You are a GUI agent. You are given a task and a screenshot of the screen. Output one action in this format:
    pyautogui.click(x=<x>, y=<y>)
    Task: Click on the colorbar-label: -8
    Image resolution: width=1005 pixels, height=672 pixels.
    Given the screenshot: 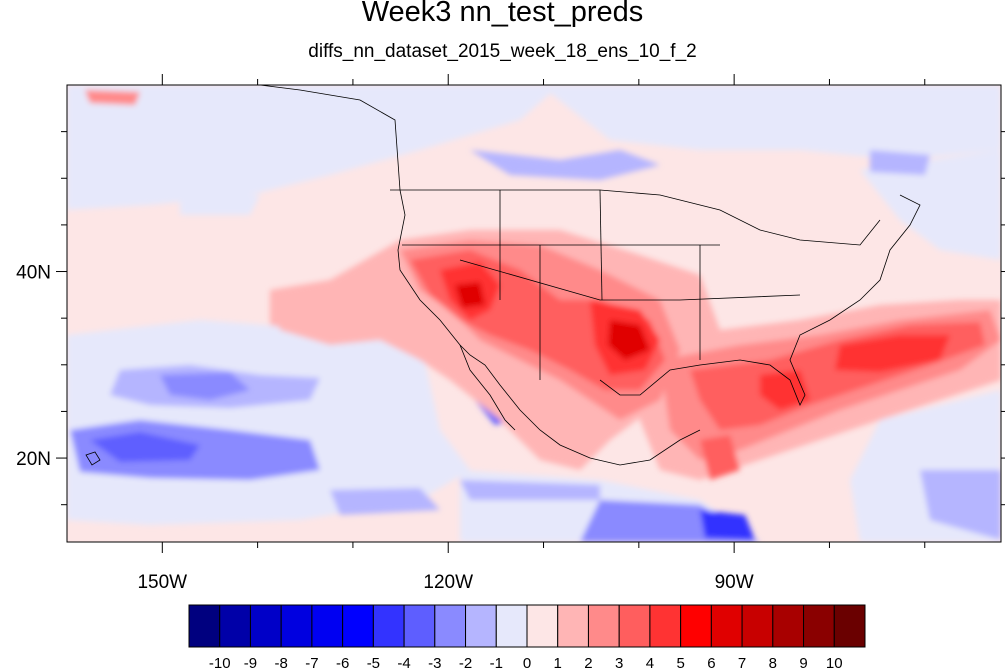 What is the action you would take?
    pyautogui.click(x=281, y=663)
    